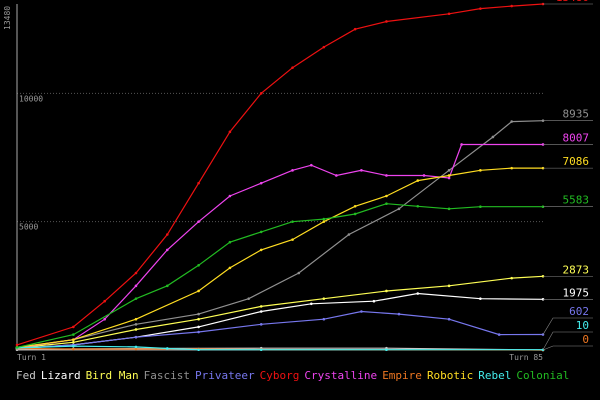 The image size is (600, 400). I want to click on series-line-rebel, so click(279, 348).